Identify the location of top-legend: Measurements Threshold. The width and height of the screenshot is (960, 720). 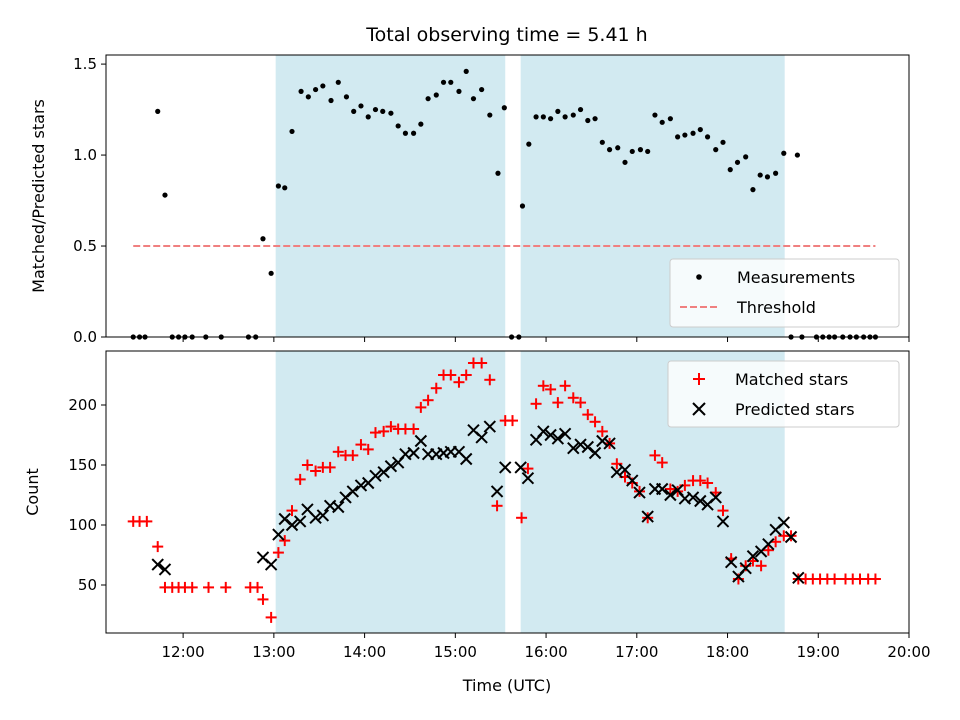
(784, 293).